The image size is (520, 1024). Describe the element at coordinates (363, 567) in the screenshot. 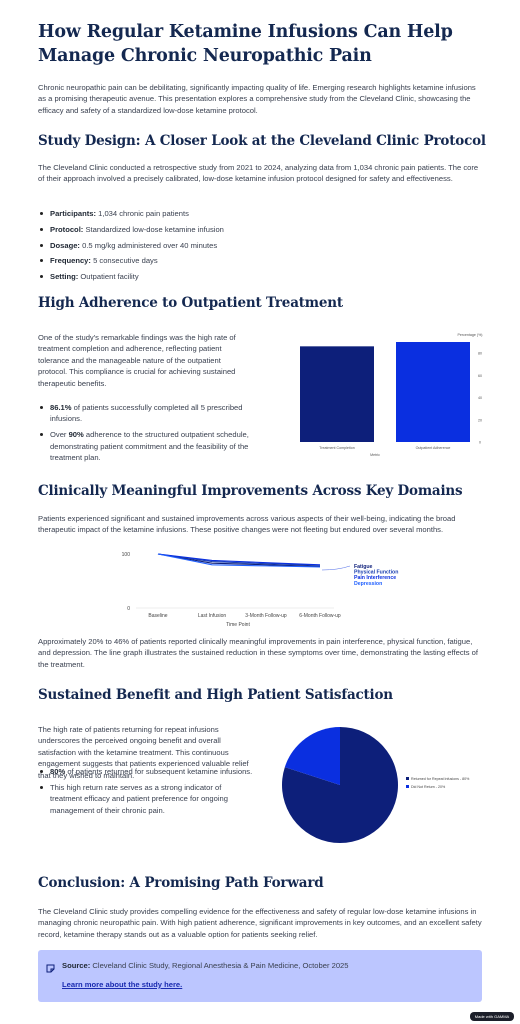

I see `legend-entry: Fatigue` at that location.